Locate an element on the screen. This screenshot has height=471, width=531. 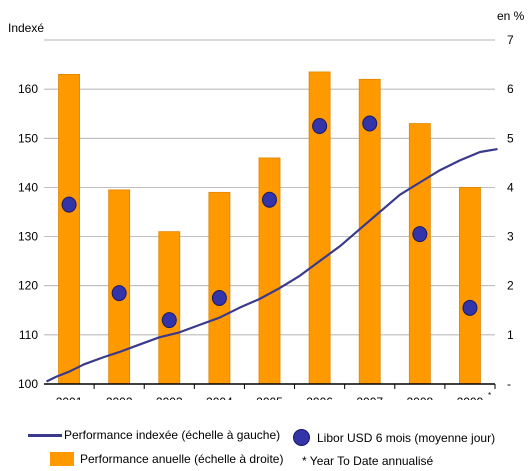
libor-point-2001 is located at coordinates (69, 204).